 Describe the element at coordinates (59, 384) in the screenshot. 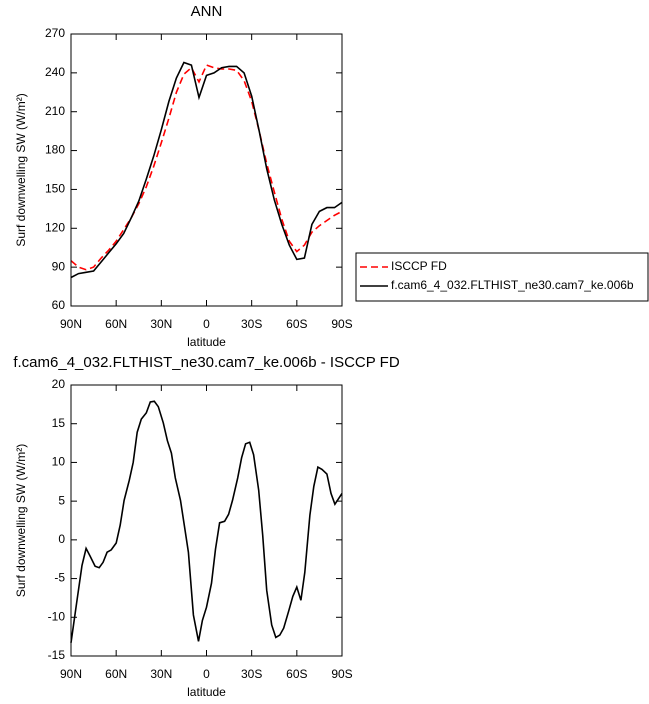

I see `y-tick-label: 20` at that location.